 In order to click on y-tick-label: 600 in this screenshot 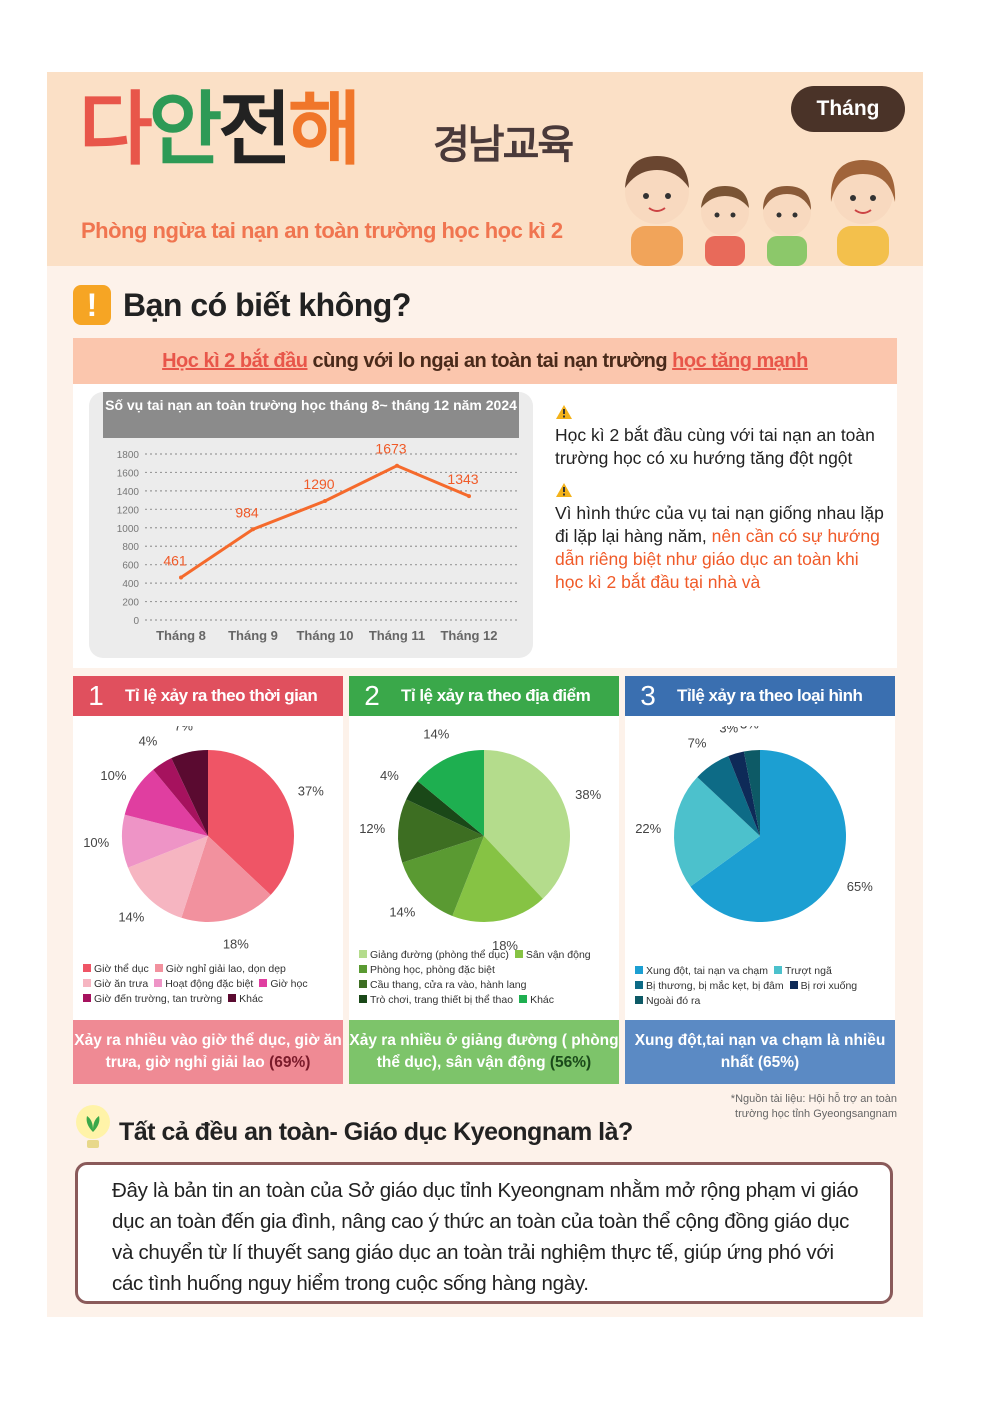, I will do `click(130, 566)`.